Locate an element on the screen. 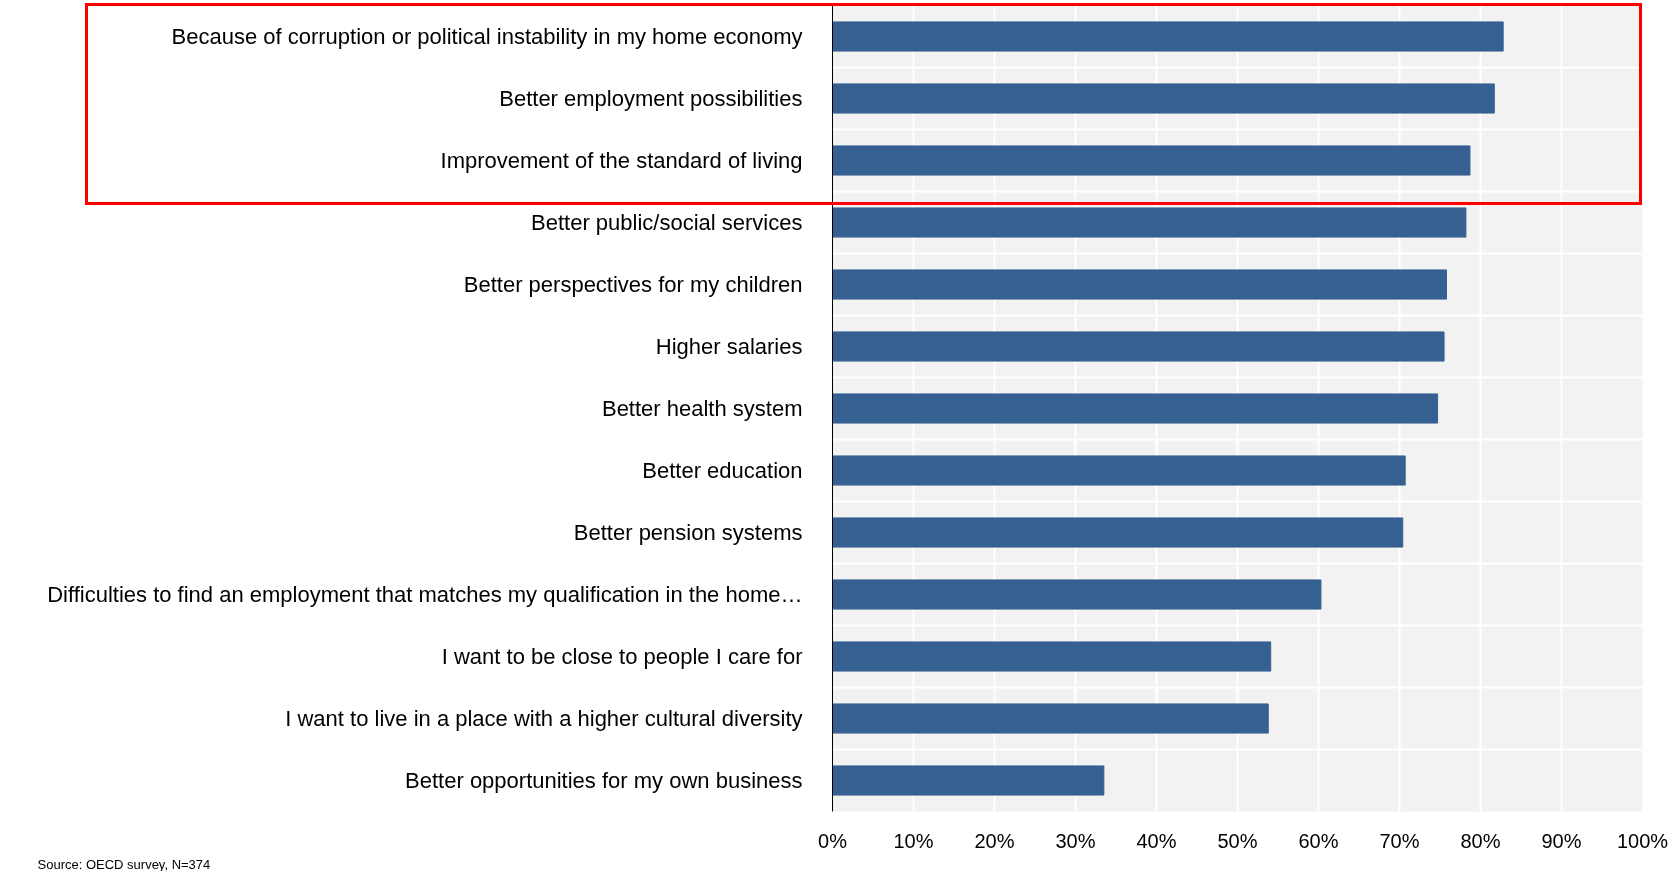  y-tick-label: Better pension systems is located at coordinates (688, 532).